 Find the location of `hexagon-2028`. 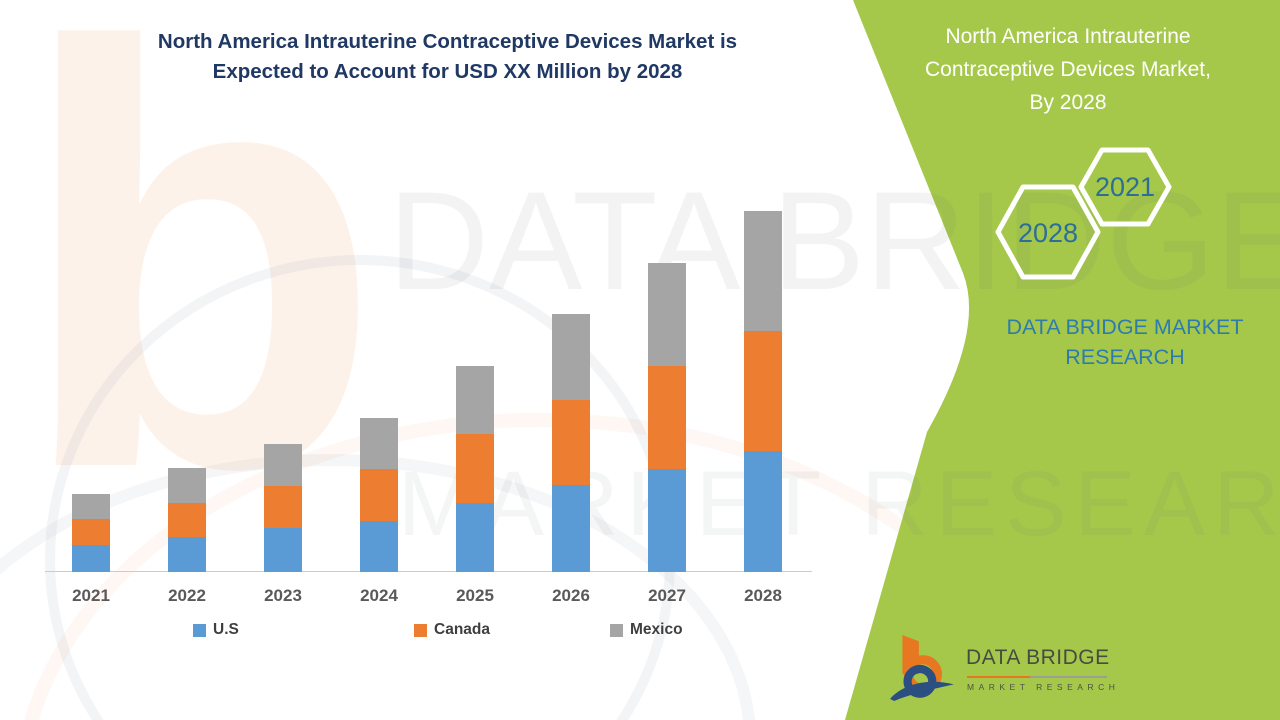

hexagon-2028 is located at coordinates (1048, 232).